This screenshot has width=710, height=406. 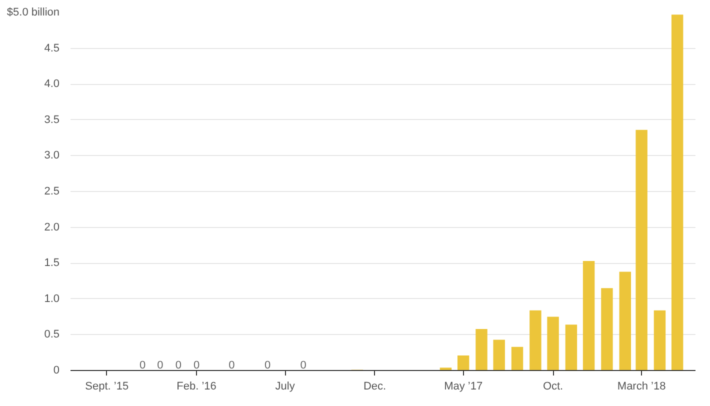 What do you see at coordinates (196, 386) in the screenshot?
I see `x-tick-label: Feb. ’16` at bounding box center [196, 386].